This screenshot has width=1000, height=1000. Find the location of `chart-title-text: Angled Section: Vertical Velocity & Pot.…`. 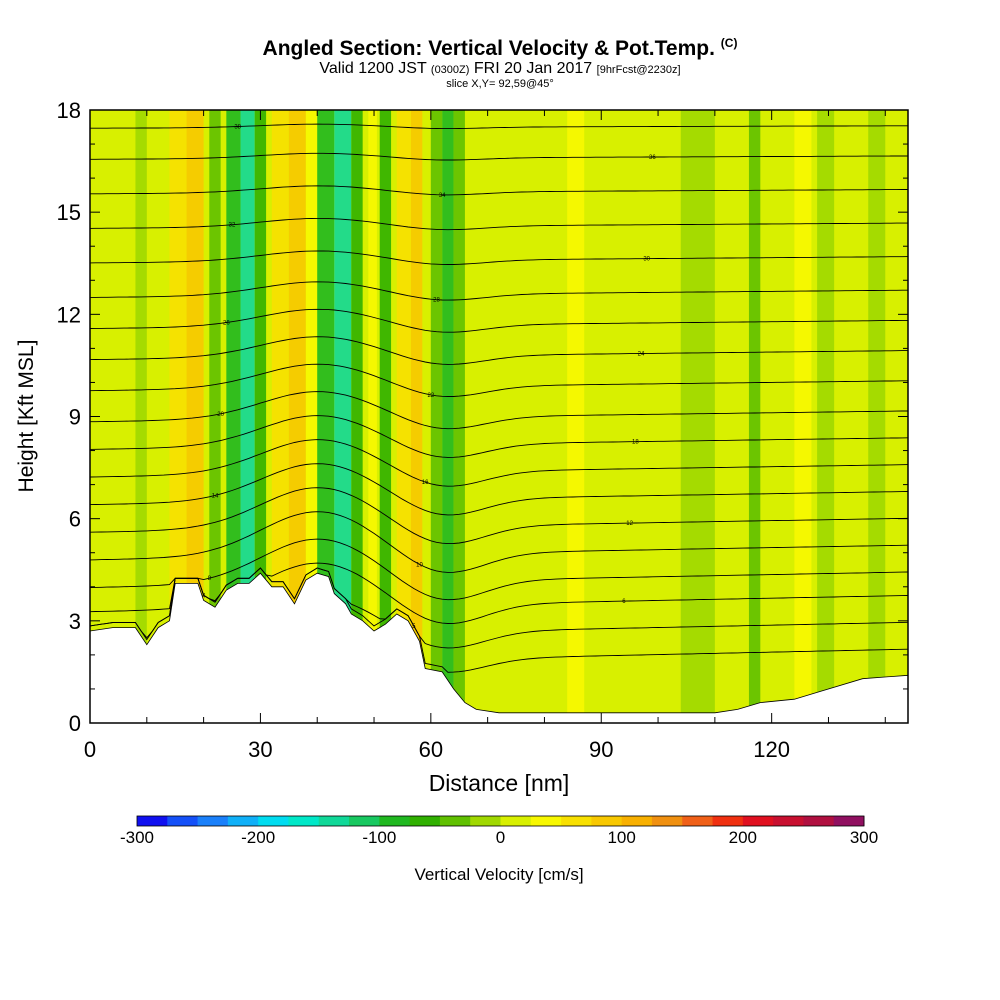

chart-title-text: Angled Section: Vertical Velocity & Pot.… is located at coordinates (488, 48).